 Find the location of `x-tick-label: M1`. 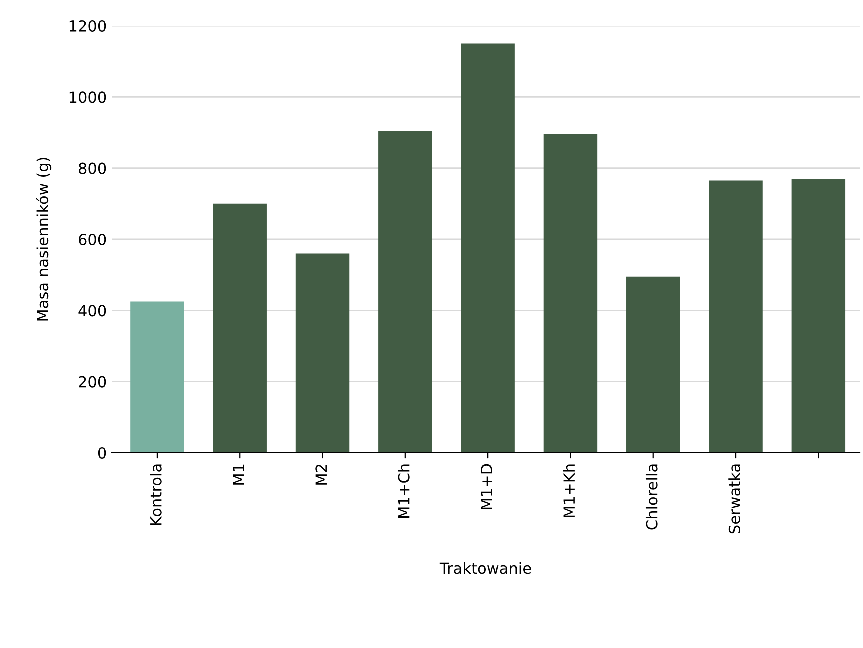

x-tick-label: M1 is located at coordinates (238, 474).